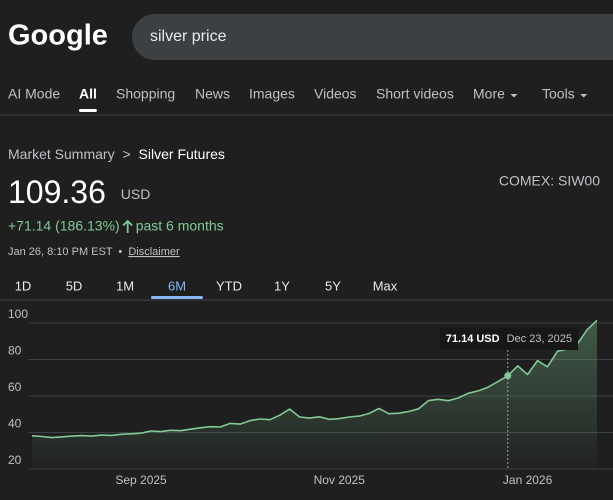 This screenshot has width=613, height=500. I want to click on x-tick-label: Jan 2026, so click(528, 480).